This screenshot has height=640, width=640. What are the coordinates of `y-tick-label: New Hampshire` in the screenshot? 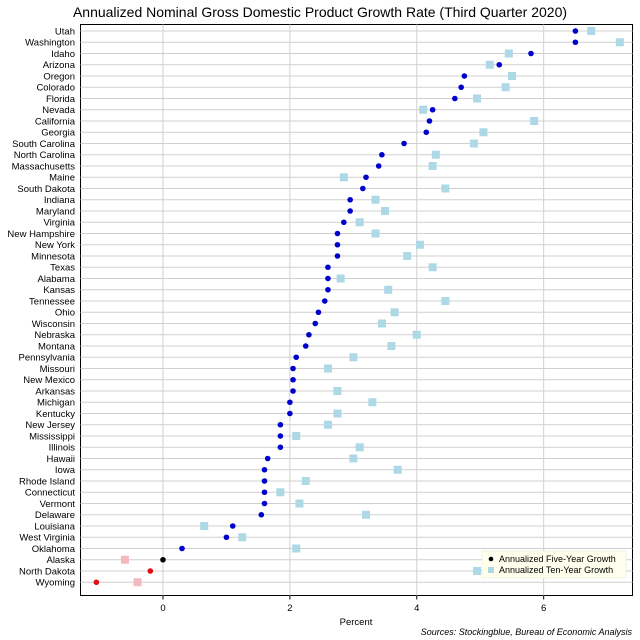 It's located at (41, 234).